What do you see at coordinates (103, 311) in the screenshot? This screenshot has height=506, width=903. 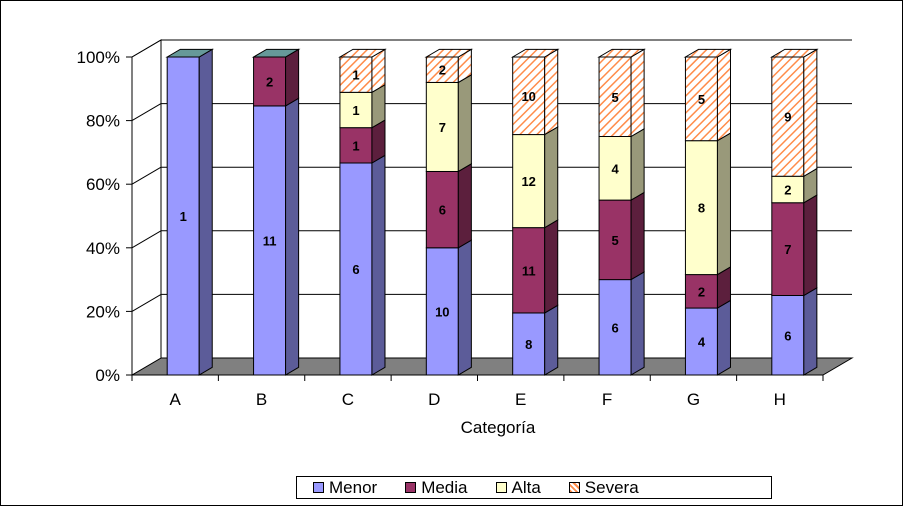 I see `y-tick-label: 20%` at bounding box center [103, 311].